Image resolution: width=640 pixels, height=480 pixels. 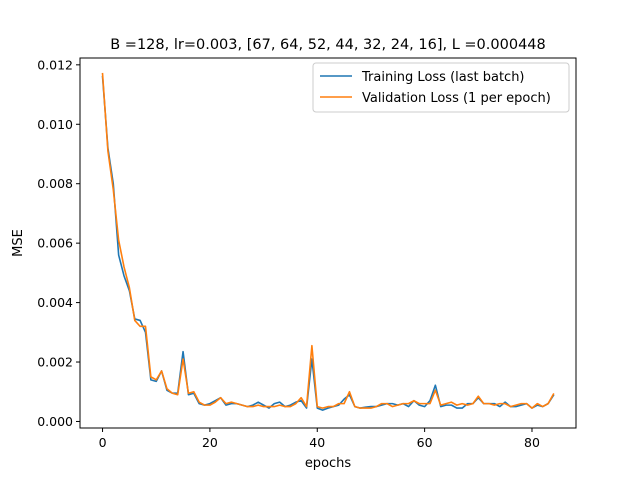 What do you see at coordinates (55, 183) in the screenshot?
I see `y-tick-label: 0.008` at bounding box center [55, 183].